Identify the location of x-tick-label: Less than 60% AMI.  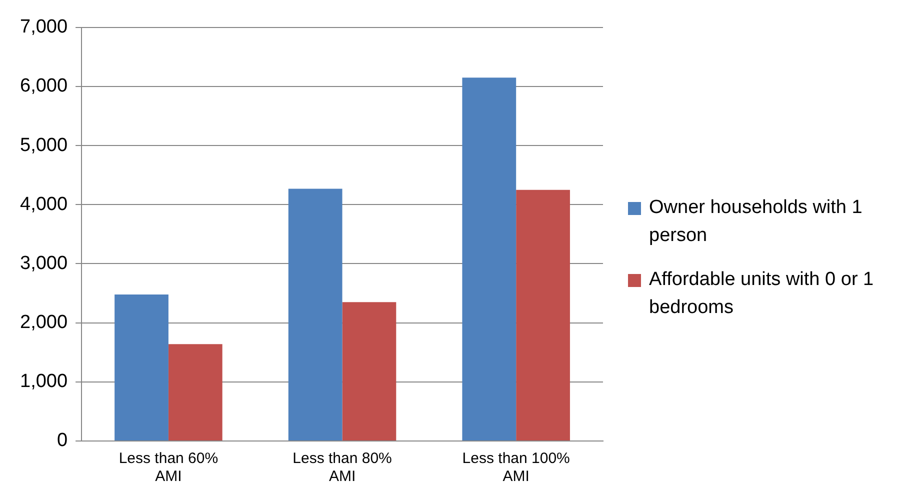
(168, 468).